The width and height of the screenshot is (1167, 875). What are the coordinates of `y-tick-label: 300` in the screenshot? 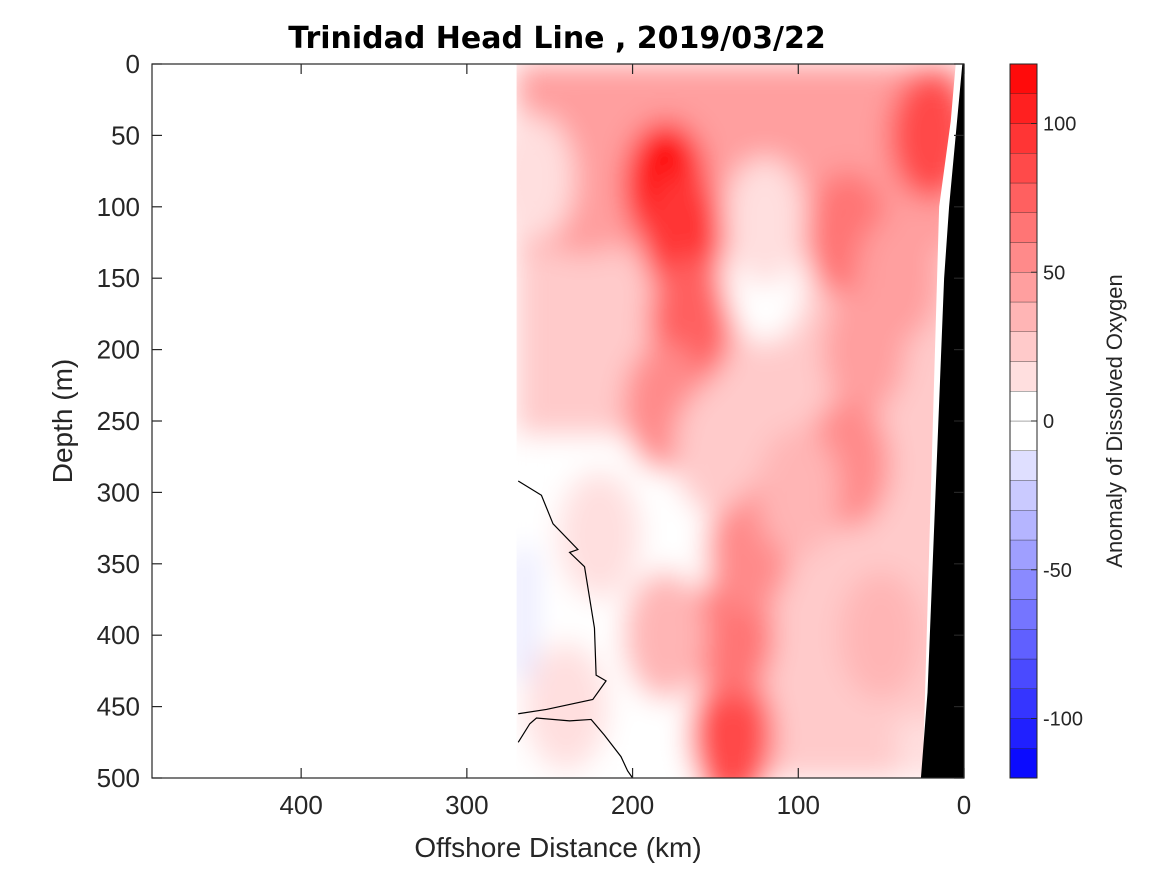 It's located at (118, 492).